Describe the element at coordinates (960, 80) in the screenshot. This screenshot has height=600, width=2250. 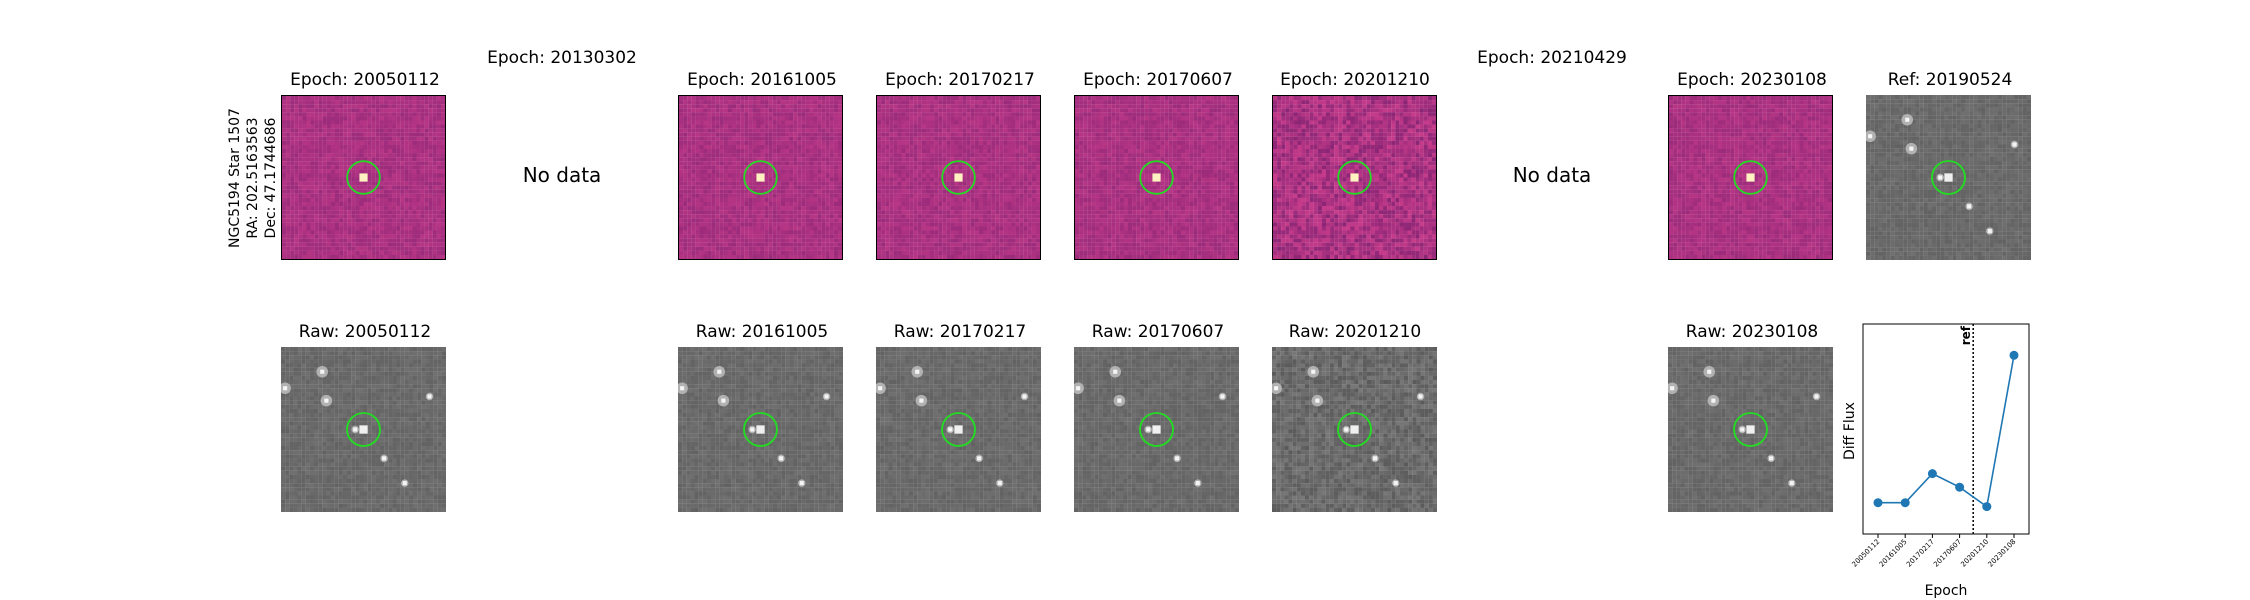
I see `epoch-title-4: Epoch: 20170217` at that location.